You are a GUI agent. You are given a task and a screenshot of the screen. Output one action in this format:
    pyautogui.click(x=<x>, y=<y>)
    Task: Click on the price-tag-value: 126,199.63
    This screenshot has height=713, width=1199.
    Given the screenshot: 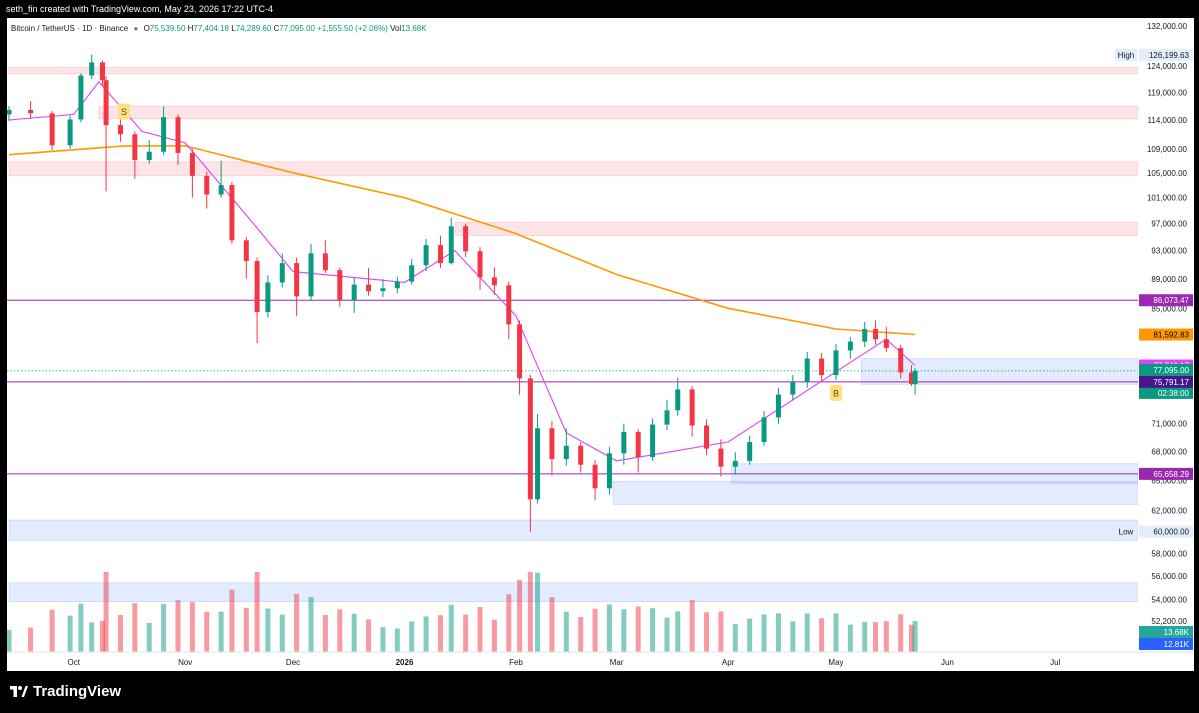 What is the action you would take?
    pyautogui.click(x=1169, y=55)
    